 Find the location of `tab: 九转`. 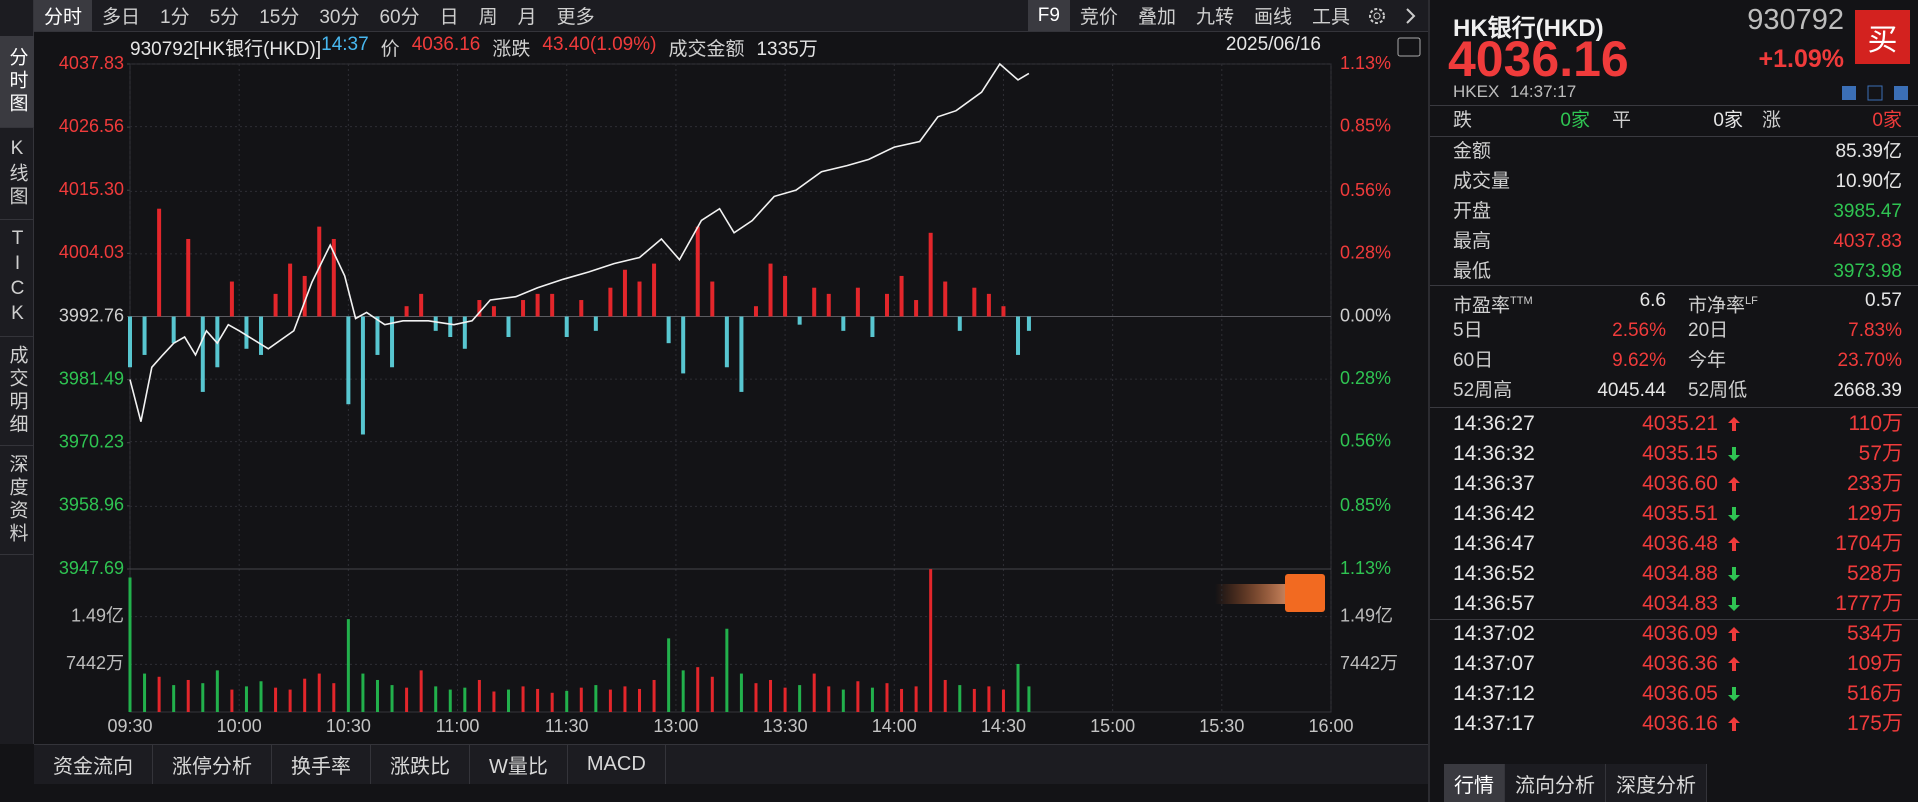

tab: 九转 is located at coordinates (1214, 17).